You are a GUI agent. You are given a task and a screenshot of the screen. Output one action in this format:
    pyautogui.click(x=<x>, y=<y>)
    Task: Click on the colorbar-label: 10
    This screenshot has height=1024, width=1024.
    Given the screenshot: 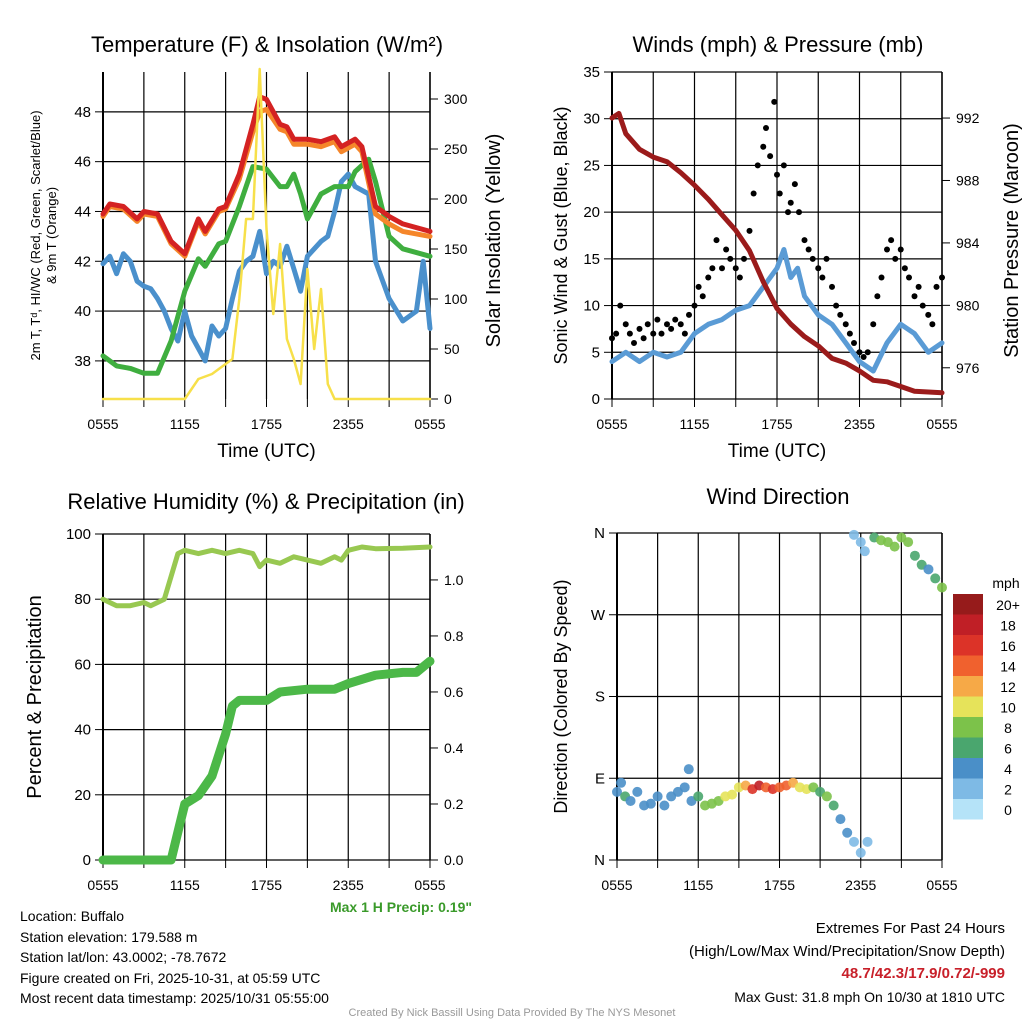 What is the action you would take?
    pyautogui.click(x=1008, y=708)
    